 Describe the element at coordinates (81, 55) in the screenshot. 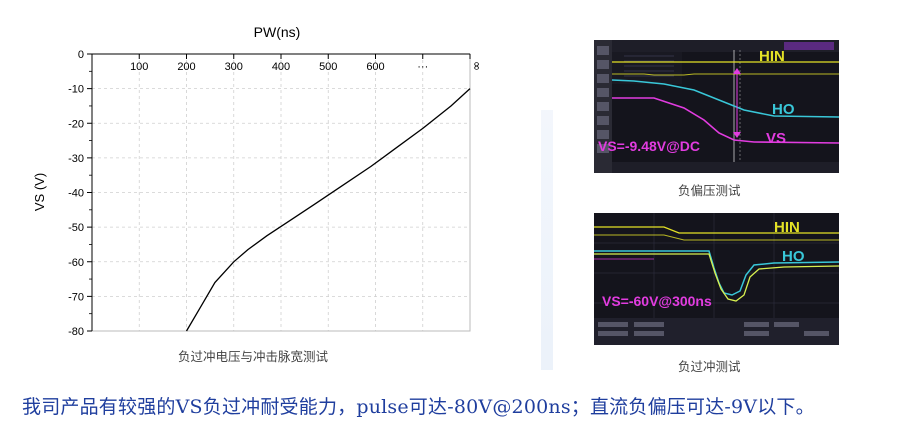

I see `y-tick-label: 0` at that location.